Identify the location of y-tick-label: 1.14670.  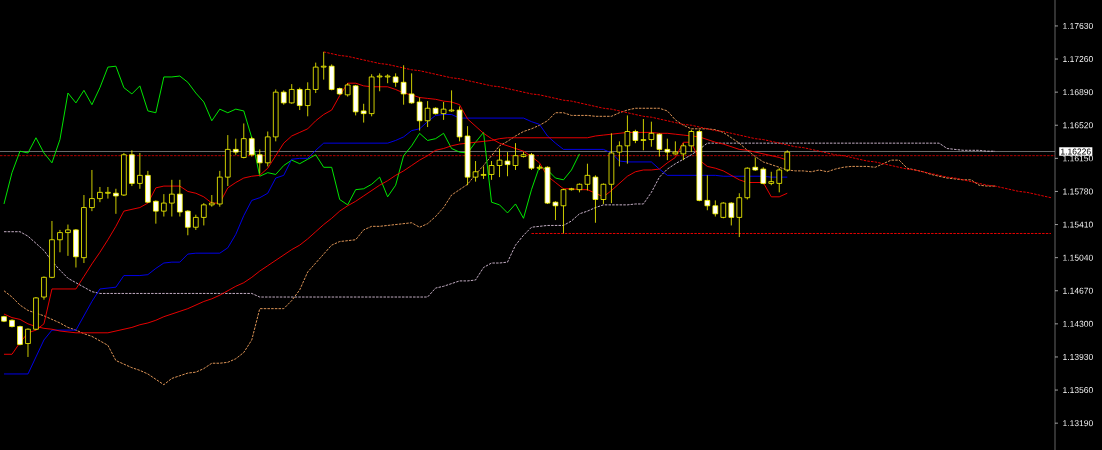
(1078, 290).